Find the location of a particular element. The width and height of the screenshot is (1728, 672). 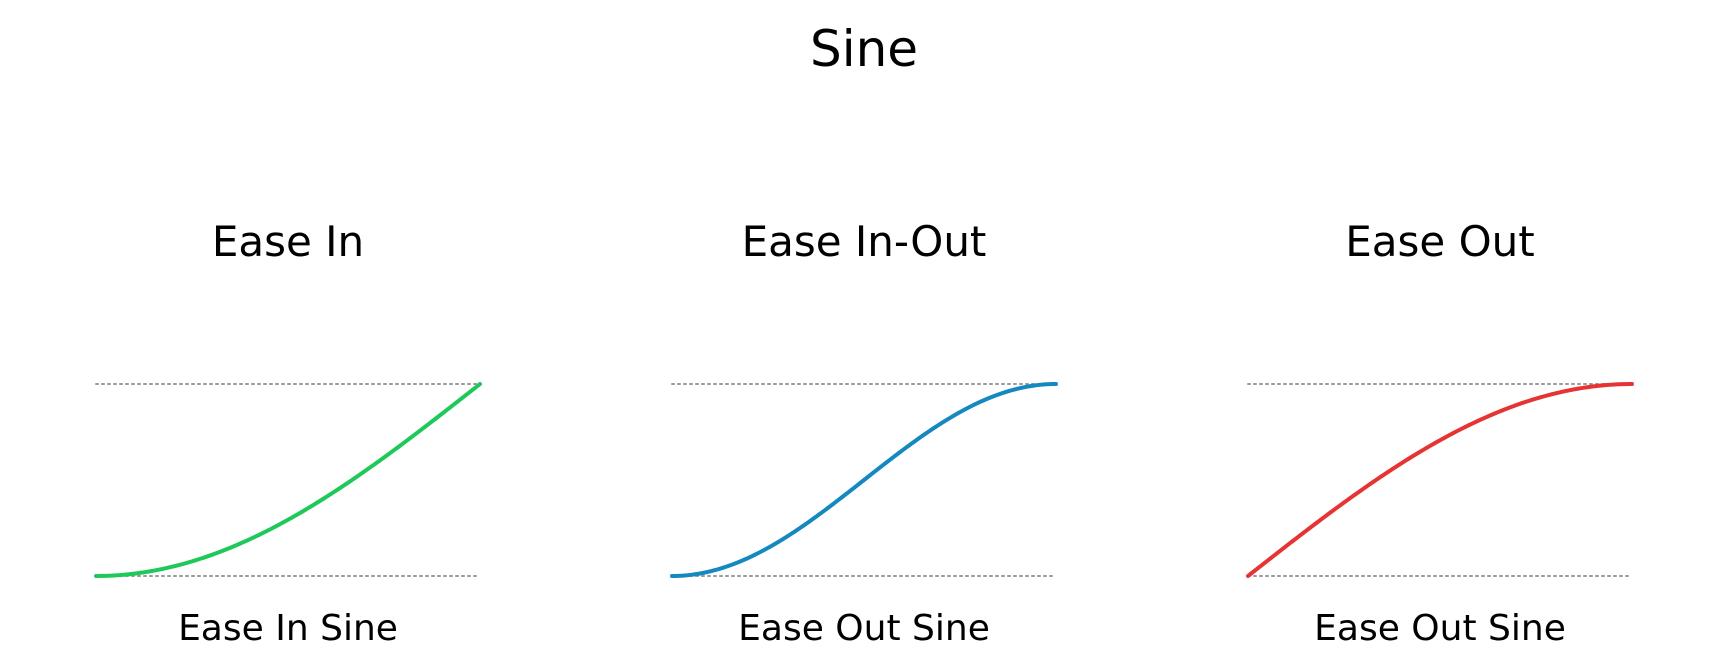

panel-title: Ease Out is located at coordinates (1440, 241).